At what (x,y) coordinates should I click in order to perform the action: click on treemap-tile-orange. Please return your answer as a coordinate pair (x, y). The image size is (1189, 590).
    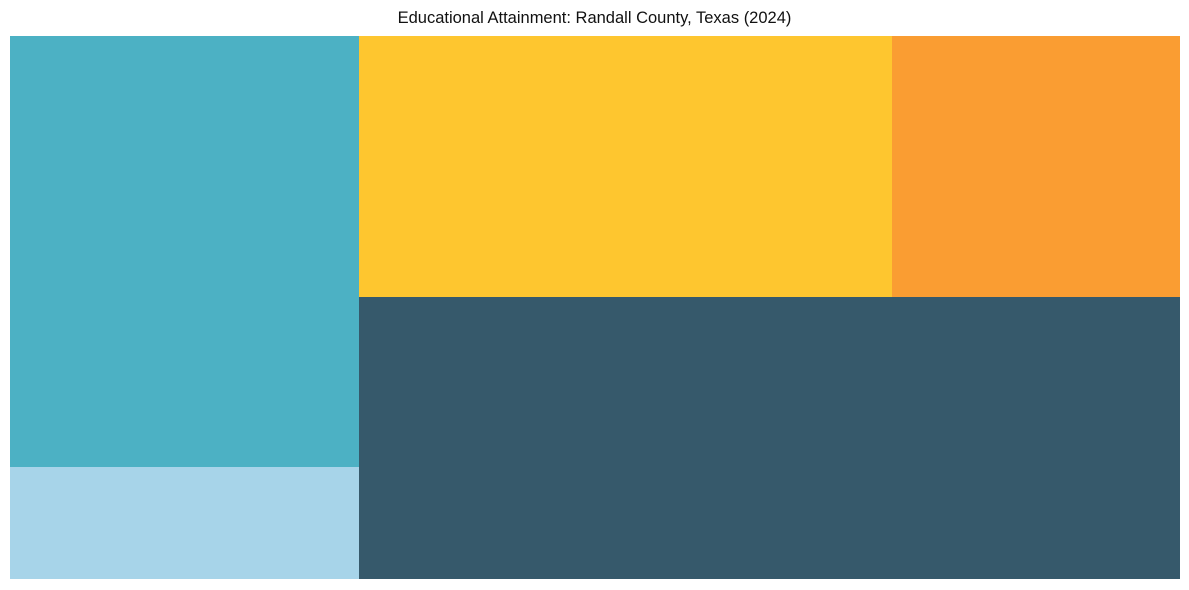
    Looking at the image, I should click on (1035, 167).